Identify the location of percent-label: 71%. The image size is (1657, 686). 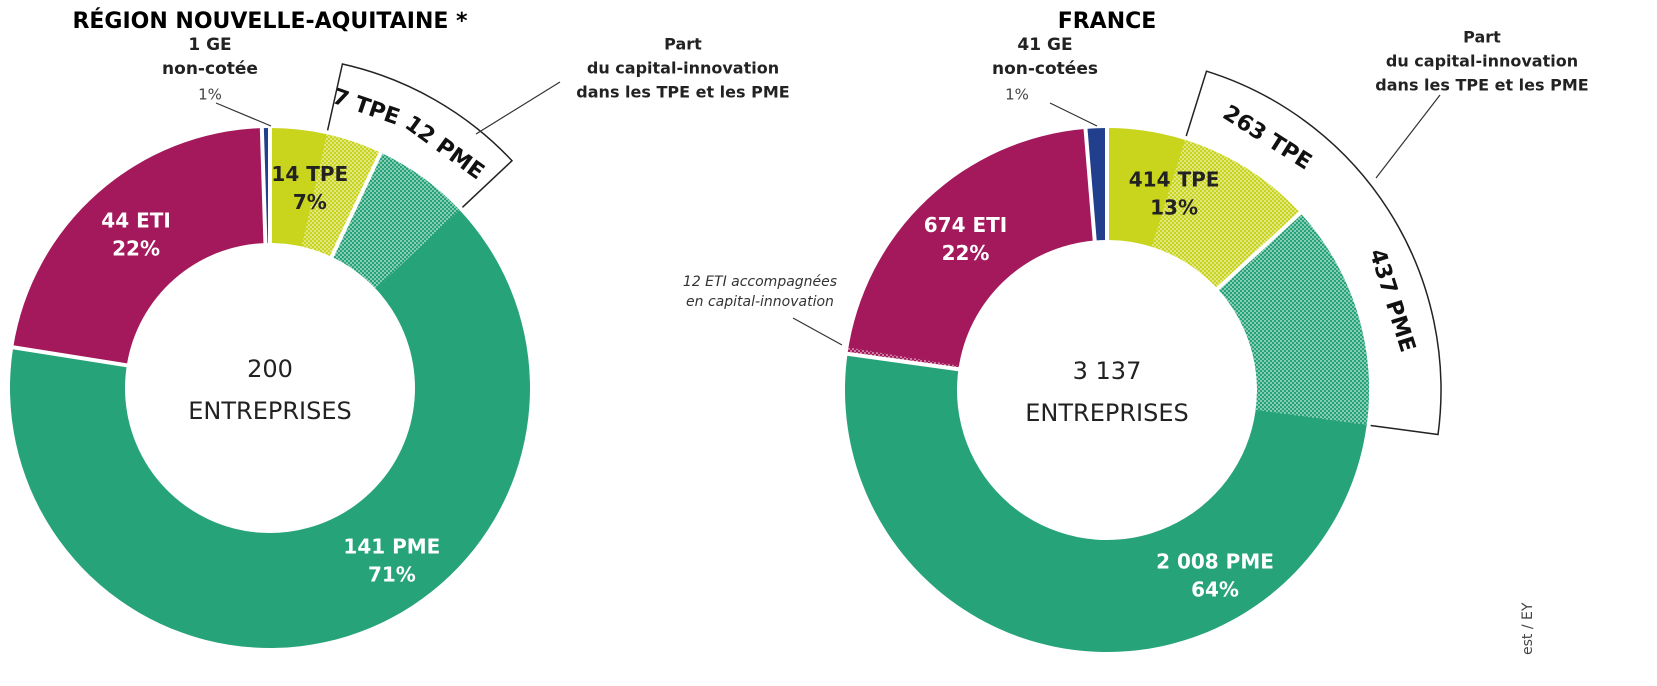
(392, 575).